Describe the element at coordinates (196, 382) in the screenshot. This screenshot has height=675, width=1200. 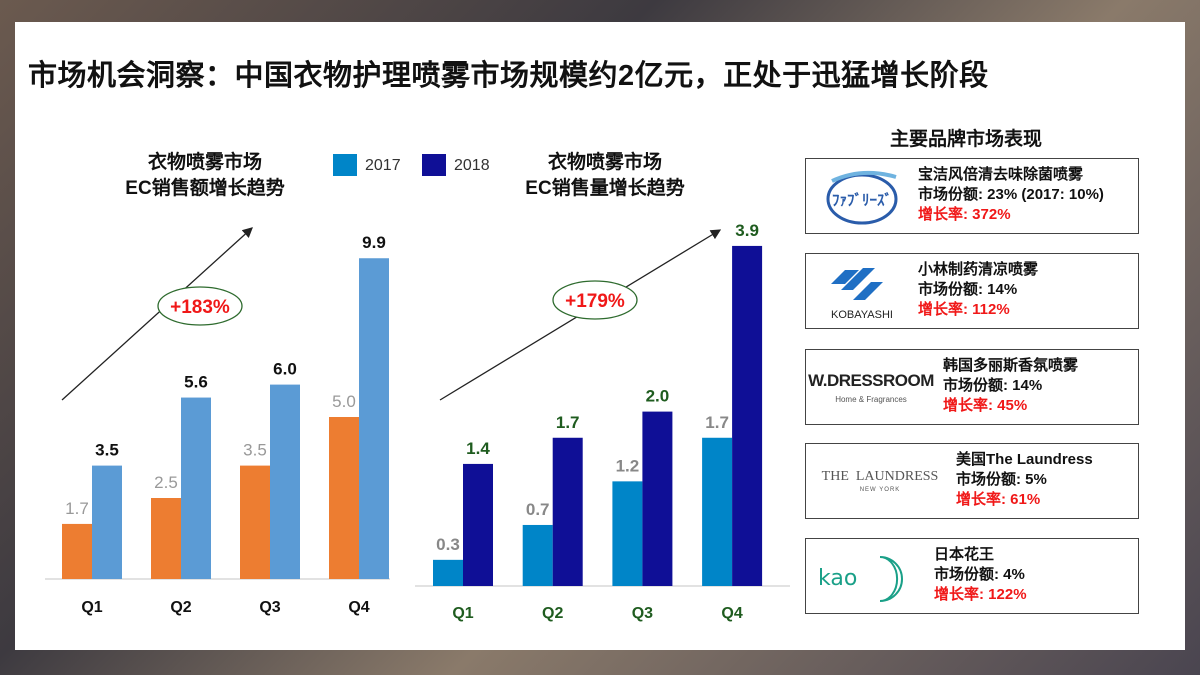
I see `data-label-2018-Q2: 5.6` at that location.